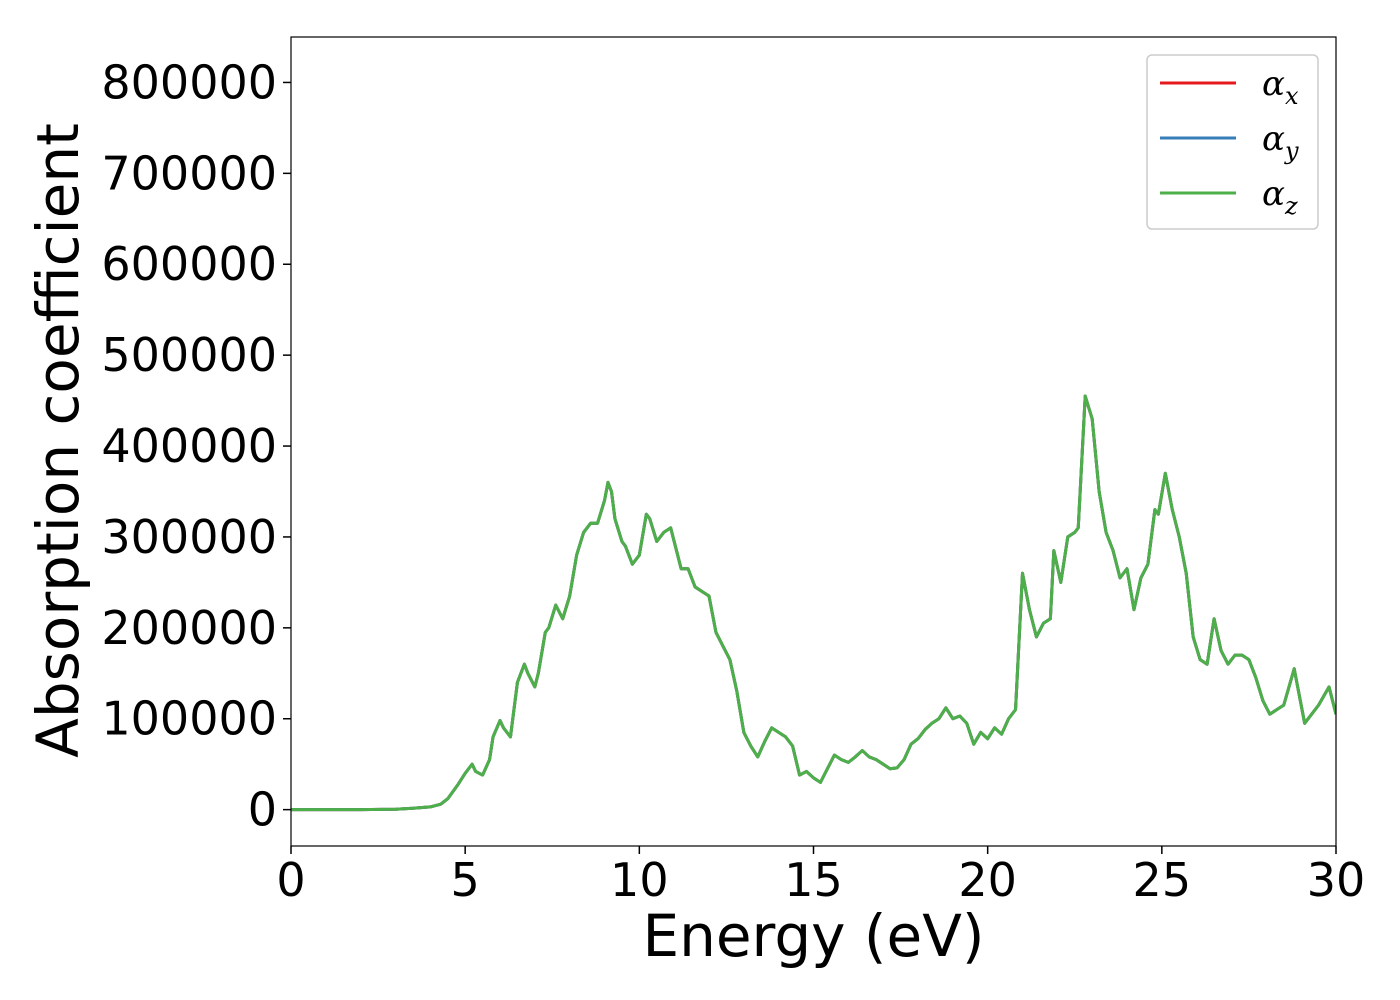 This screenshot has height=1000, width=1400. What do you see at coordinates (1280, 87) in the screenshot?
I see `legend-label: αx` at bounding box center [1280, 87].